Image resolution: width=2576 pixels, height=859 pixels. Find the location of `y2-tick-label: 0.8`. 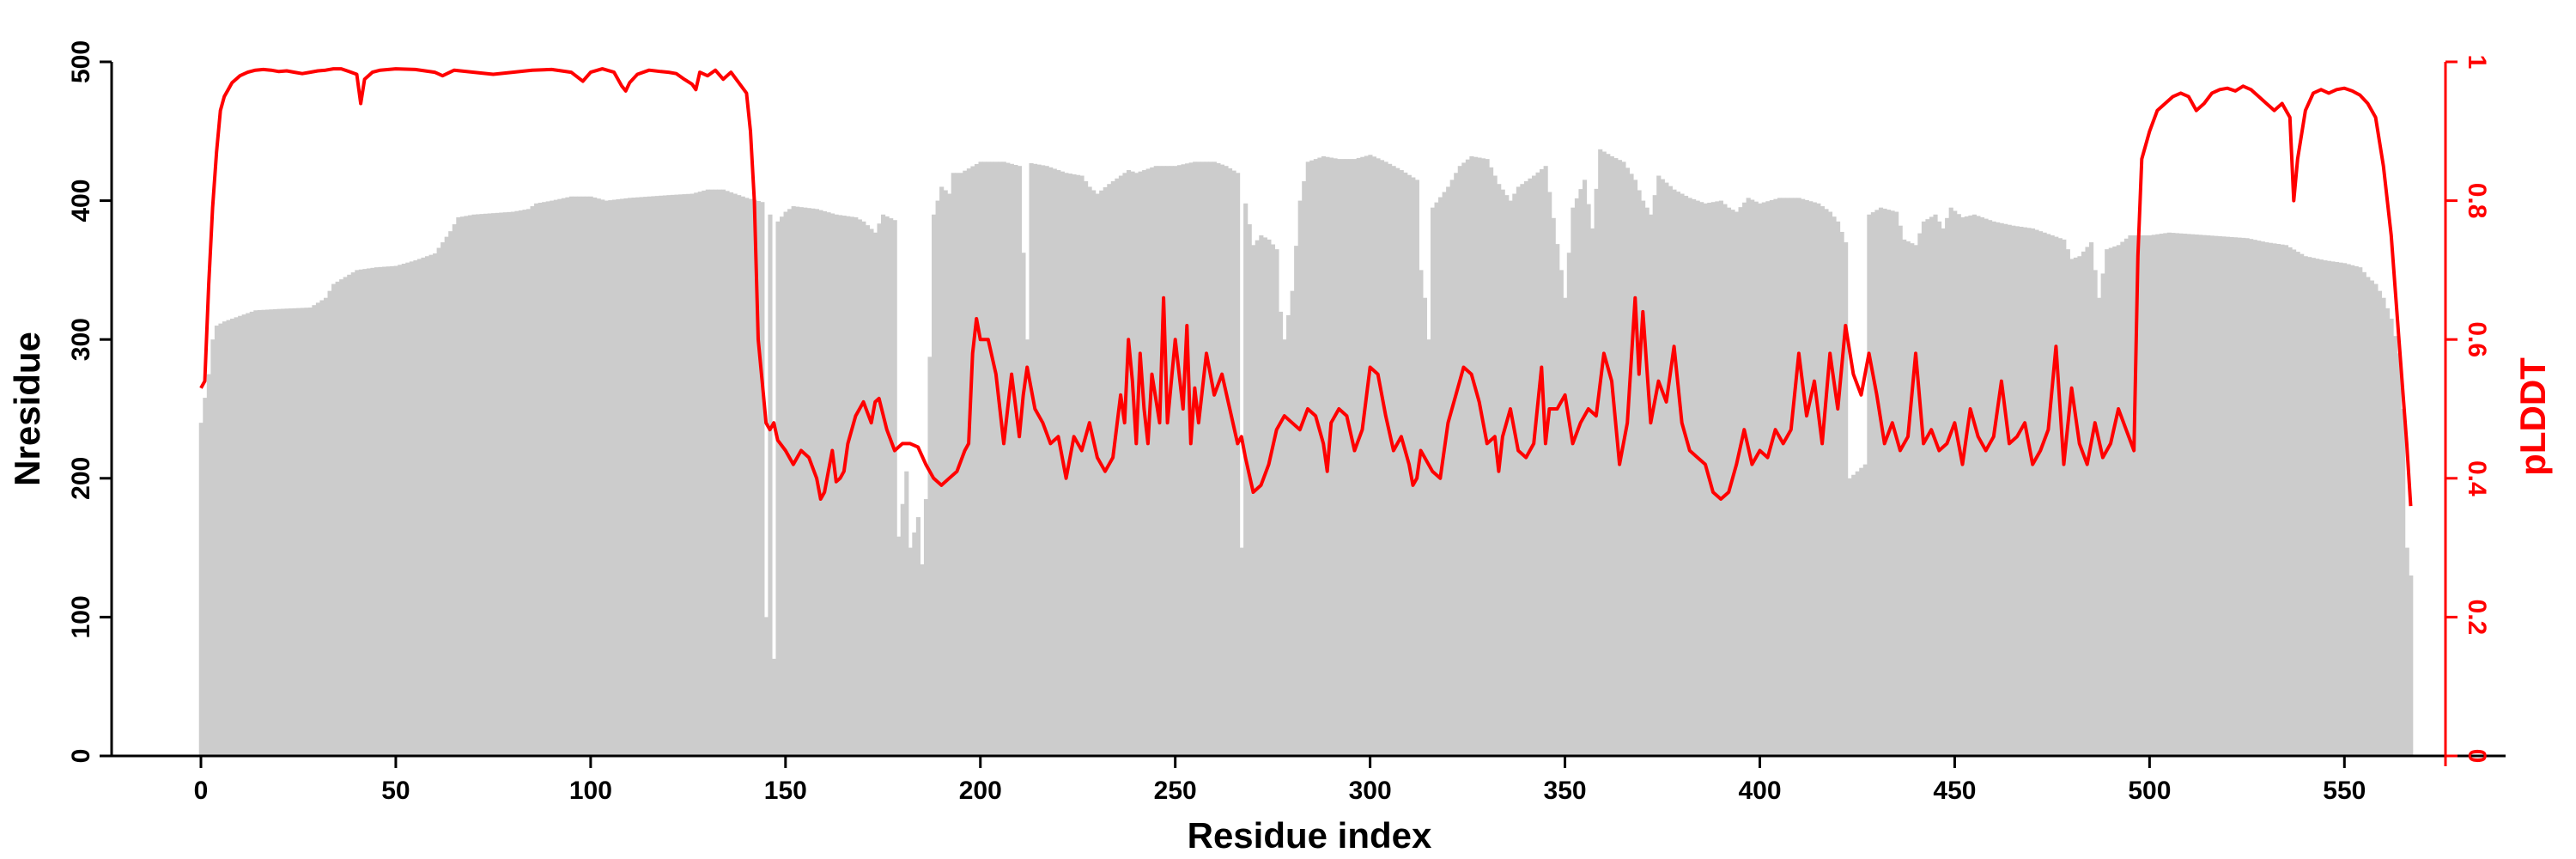

y2-tick-label: 0.8 is located at coordinates (2477, 201).